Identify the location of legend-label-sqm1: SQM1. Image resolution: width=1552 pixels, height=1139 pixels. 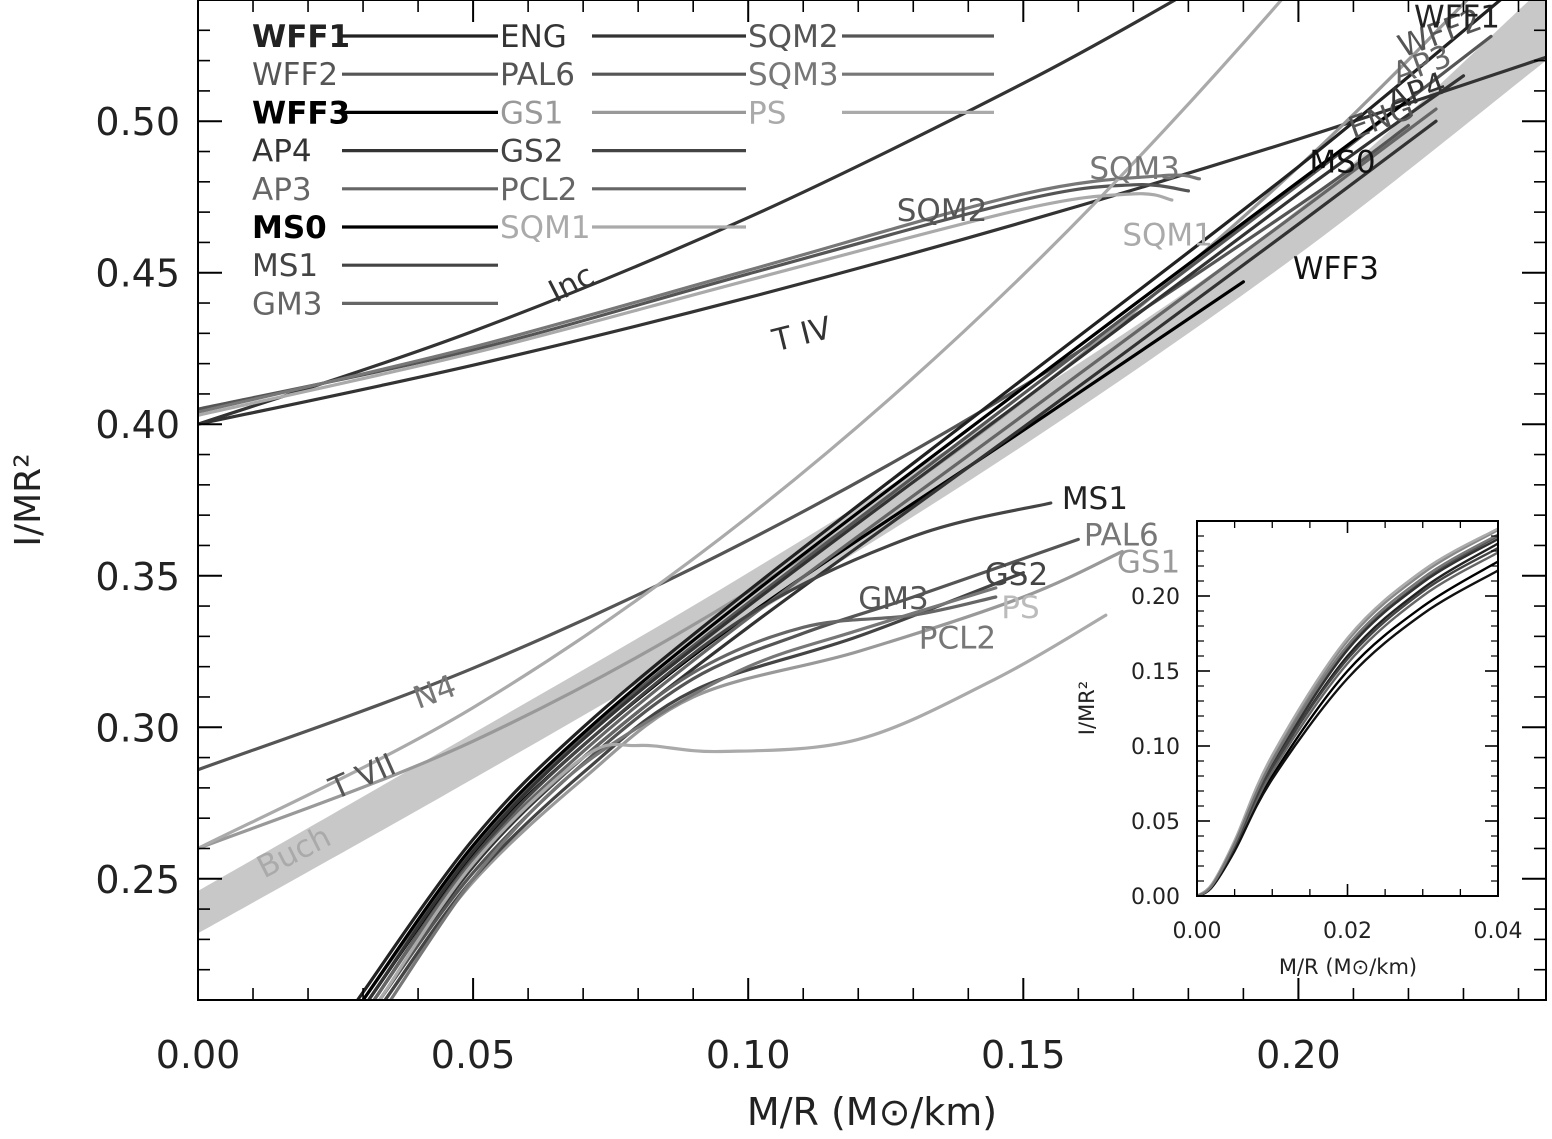
(545, 228).